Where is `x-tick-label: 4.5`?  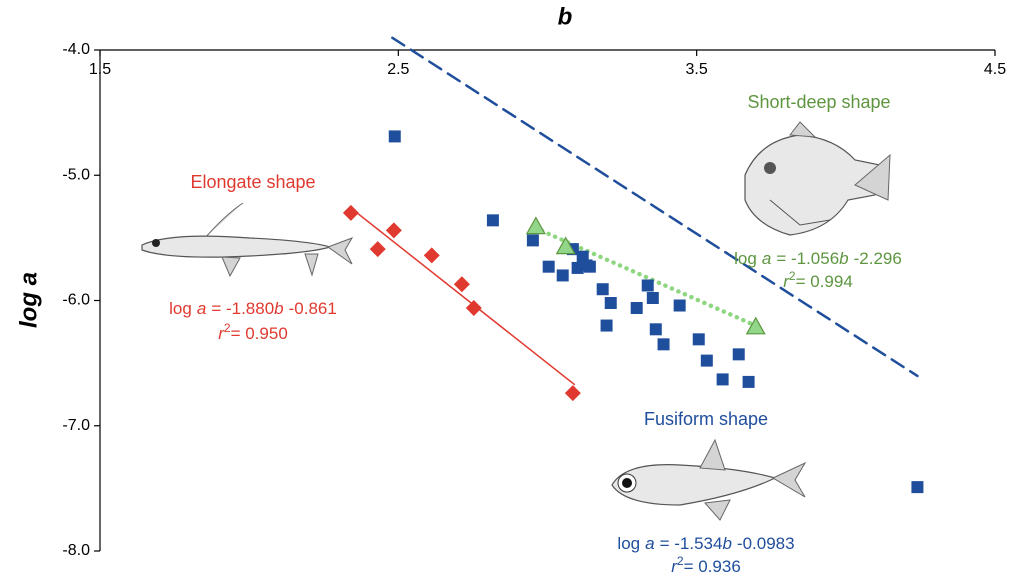
x-tick-label: 4.5 is located at coordinates (995, 69).